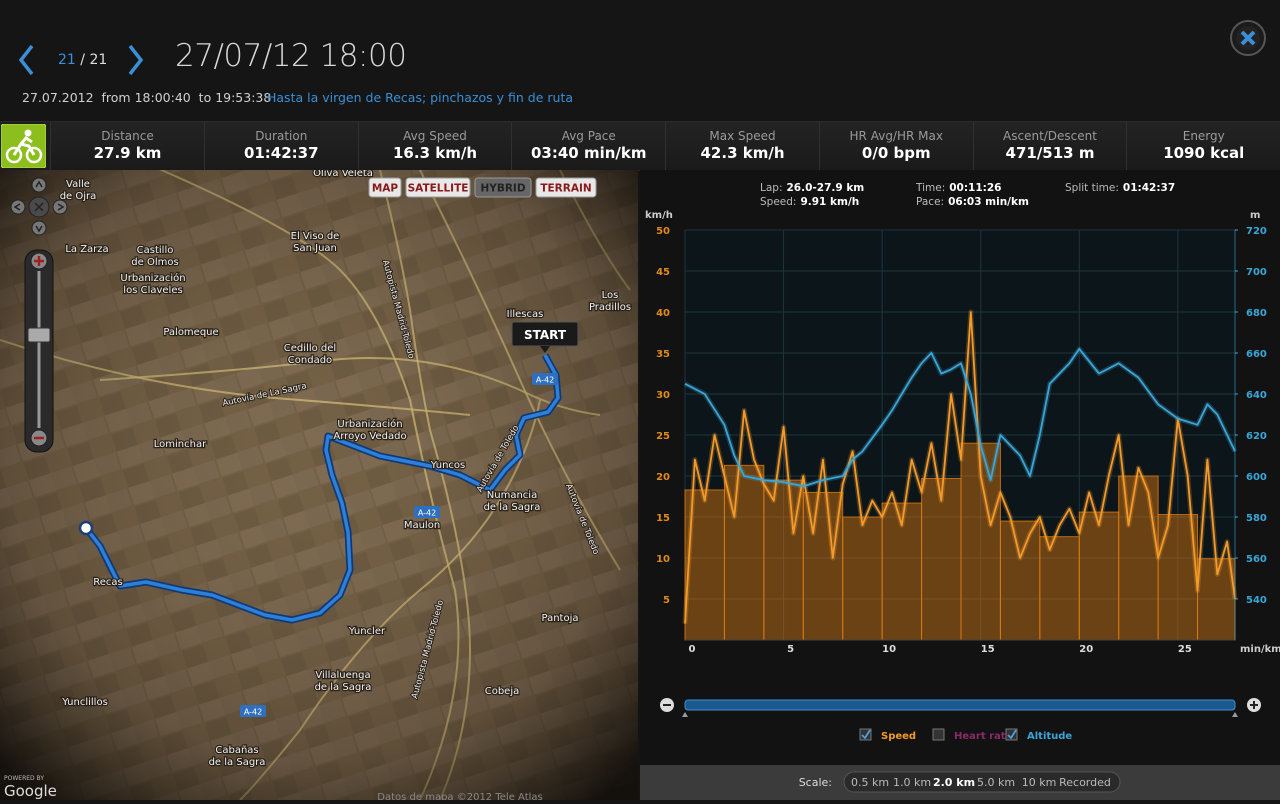 This screenshot has height=804, width=1280. I want to click on x-tick-label: 0, so click(692, 649).